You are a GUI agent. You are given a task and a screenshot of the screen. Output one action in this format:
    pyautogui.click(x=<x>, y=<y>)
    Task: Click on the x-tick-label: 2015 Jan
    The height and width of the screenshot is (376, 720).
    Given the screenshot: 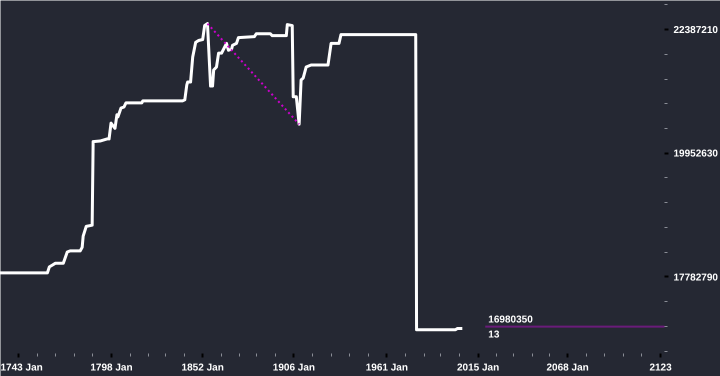 What is the action you would take?
    pyautogui.click(x=478, y=368)
    